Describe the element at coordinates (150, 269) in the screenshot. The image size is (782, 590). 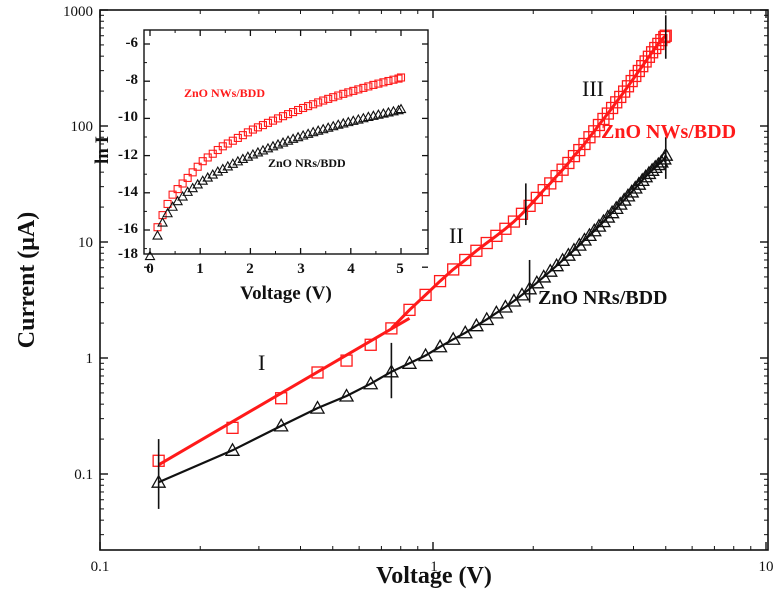
I see `inset-x-tick-0: 0` at that location.